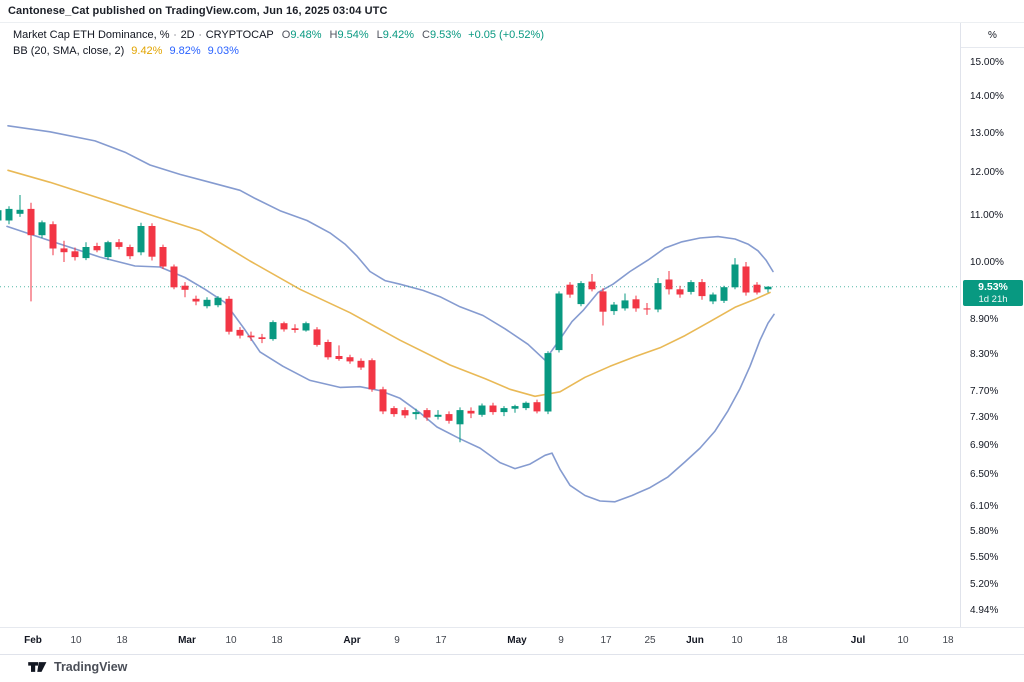 This screenshot has height=682, width=1024. What do you see at coordinates (987, 215) in the screenshot?
I see `price-tick: 11.00%` at bounding box center [987, 215].